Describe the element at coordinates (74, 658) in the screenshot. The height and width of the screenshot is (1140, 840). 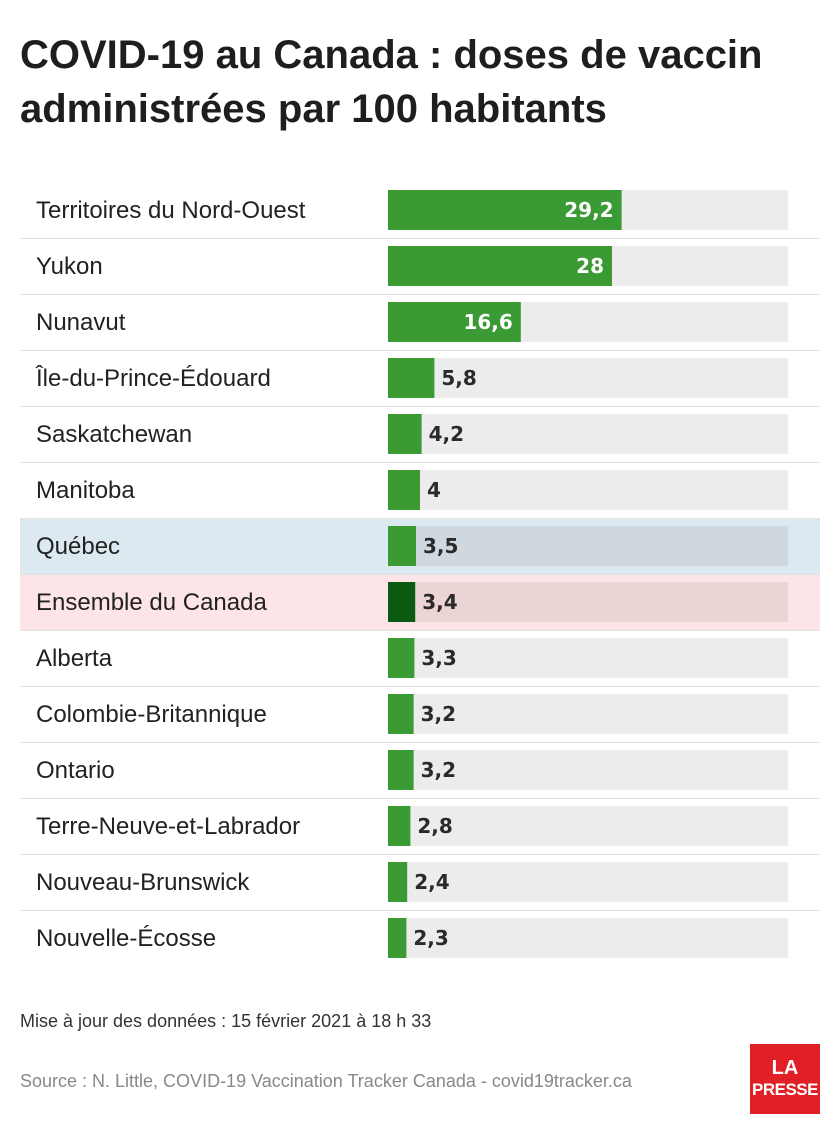
I see `category-label-alberta: Alberta` at that location.